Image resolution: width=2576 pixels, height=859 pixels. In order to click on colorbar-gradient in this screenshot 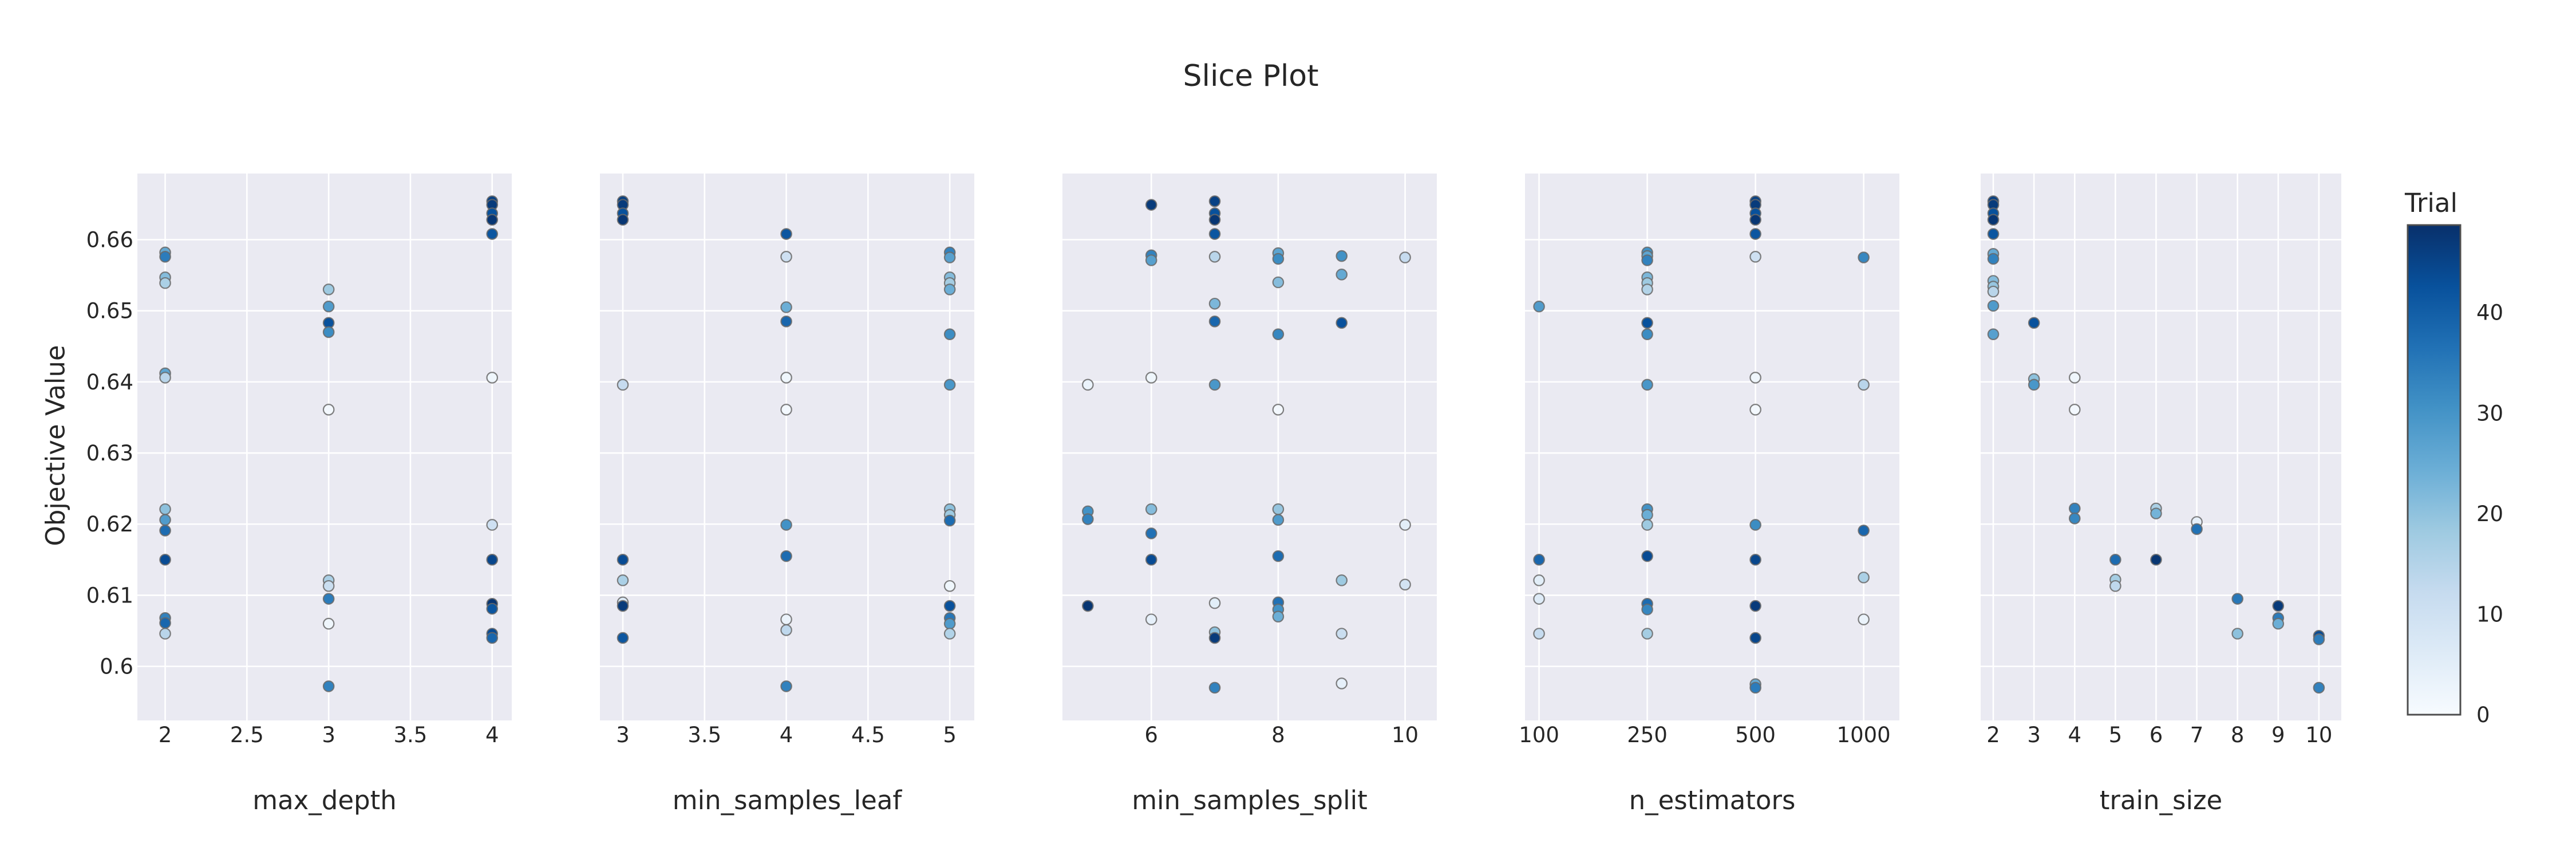, I will do `click(2434, 470)`.